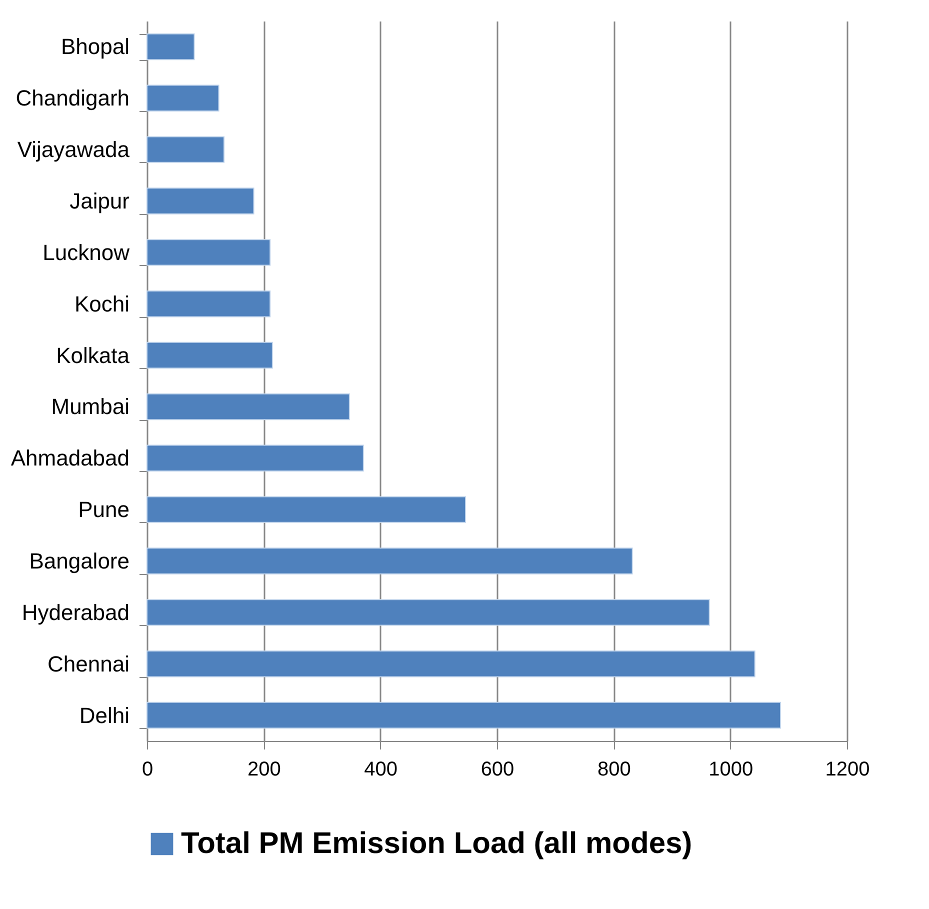 The height and width of the screenshot is (909, 929). What do you see at coordinates (614, 769) in the screenshot?
I see `x-tick-label: 800` at bounding box center [614, 769].